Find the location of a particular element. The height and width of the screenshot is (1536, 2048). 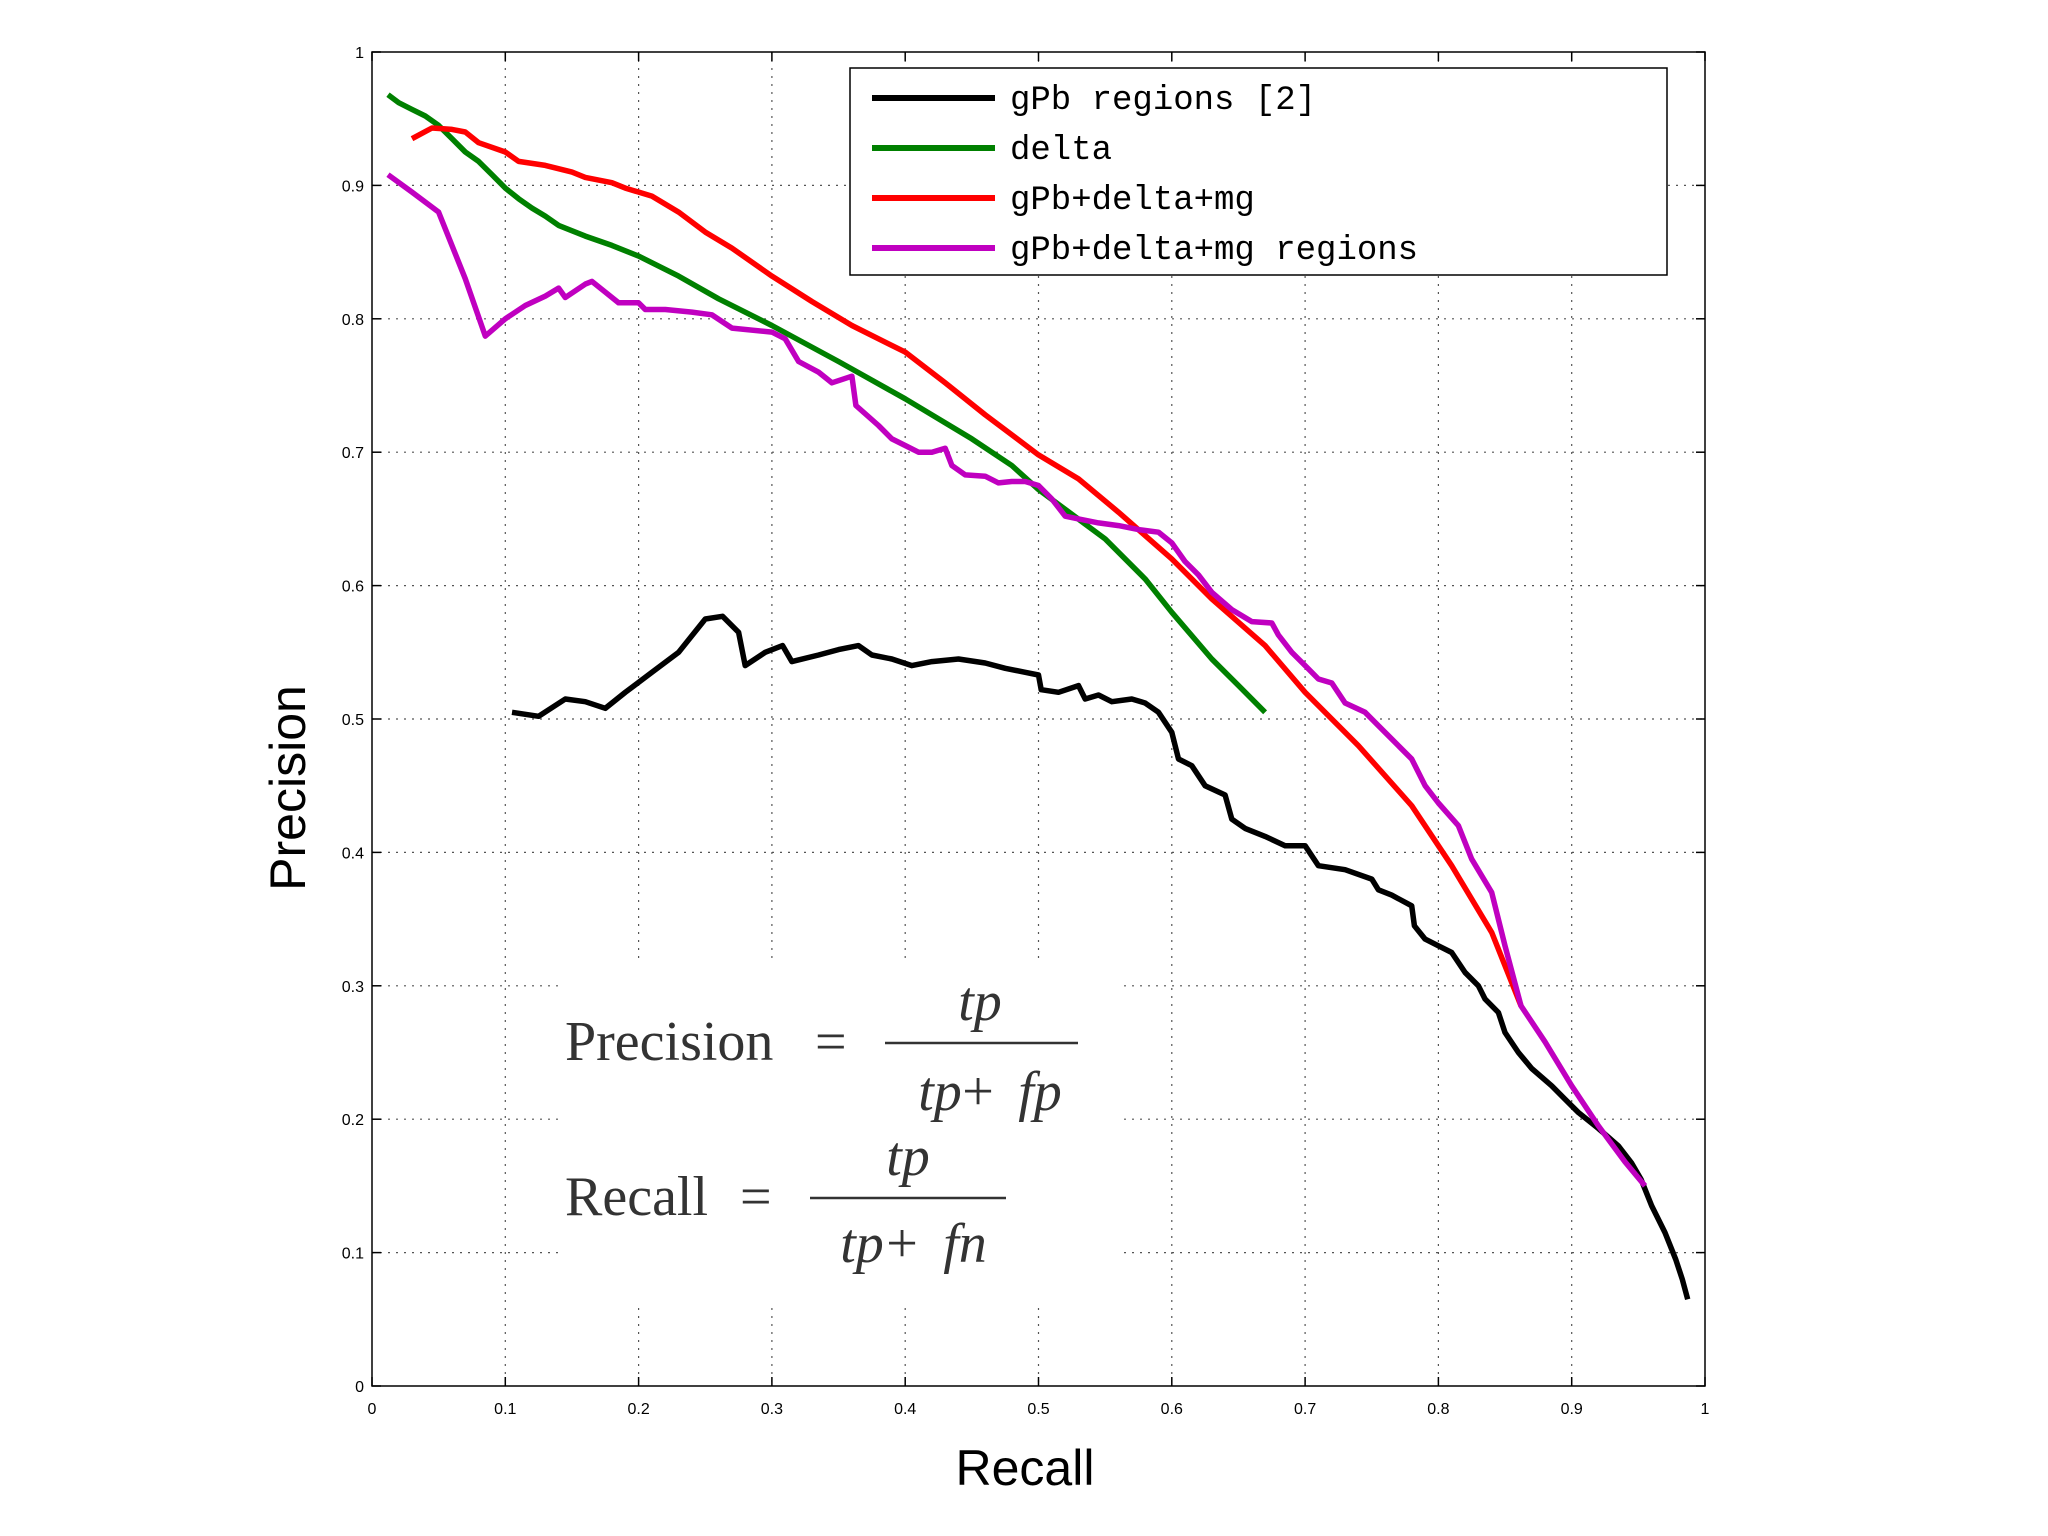

formula-recall-plus: + is located at coordinates (902, 1244).